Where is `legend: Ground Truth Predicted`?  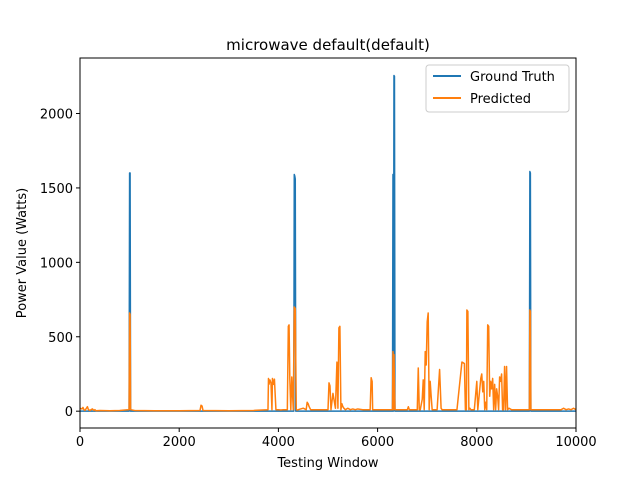
legend: Ground Truth Predicted is located at coordinates (497, 88).